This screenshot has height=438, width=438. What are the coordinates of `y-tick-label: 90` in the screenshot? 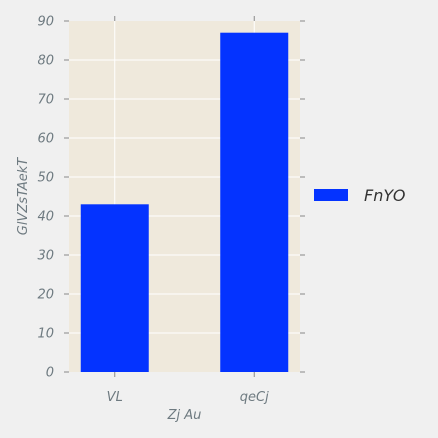 It's located at (45, 22).